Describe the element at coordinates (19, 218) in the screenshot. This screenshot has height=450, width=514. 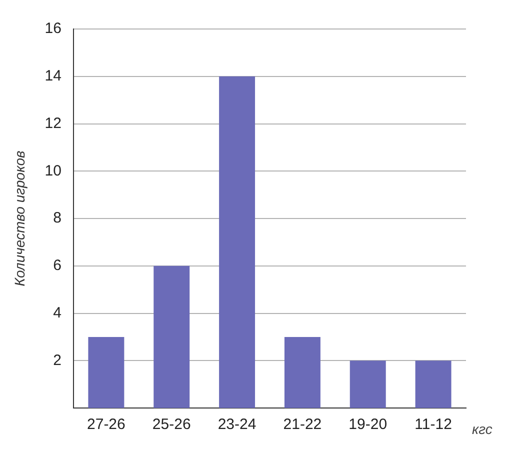
I see `y-axis-title: Количество игроков` at that location.